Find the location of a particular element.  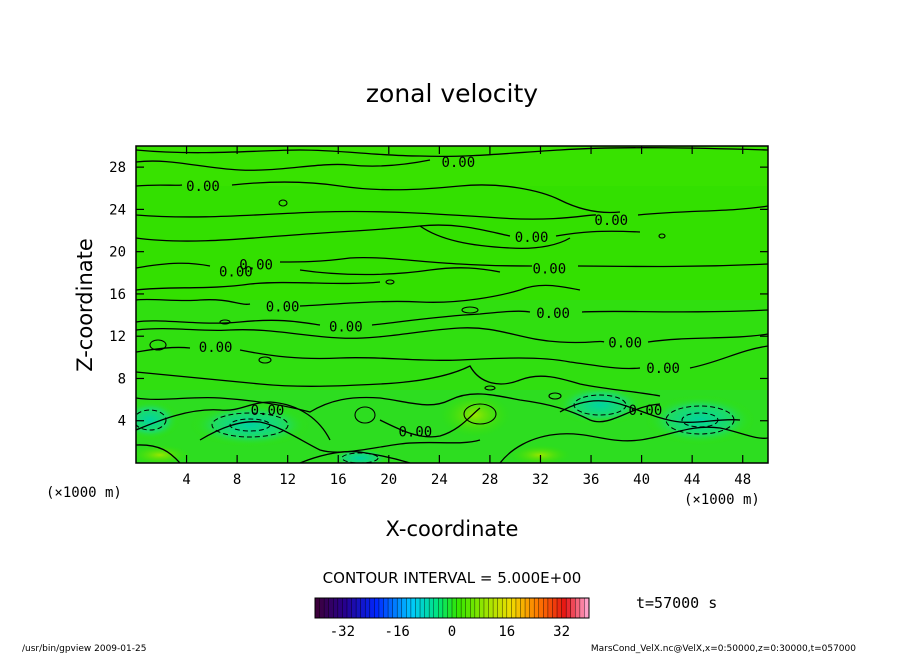

colorbar-tick-label: -32 is located at coordinates (342, 632).